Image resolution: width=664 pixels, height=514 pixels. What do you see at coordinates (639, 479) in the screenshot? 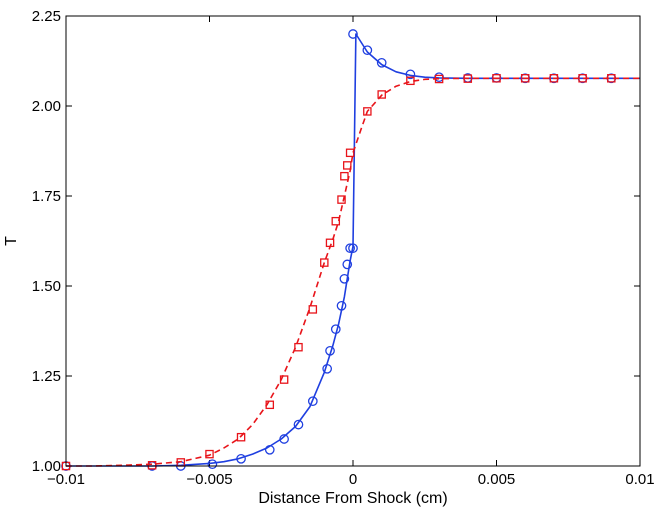
I see `x-tick-label: 0.01` at bounding box center [639, 479].